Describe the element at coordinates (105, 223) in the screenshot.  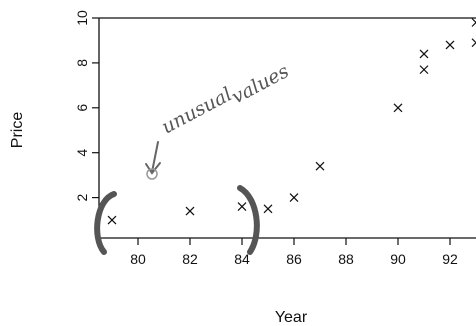
I see `annotation-left-bracket` at that location.